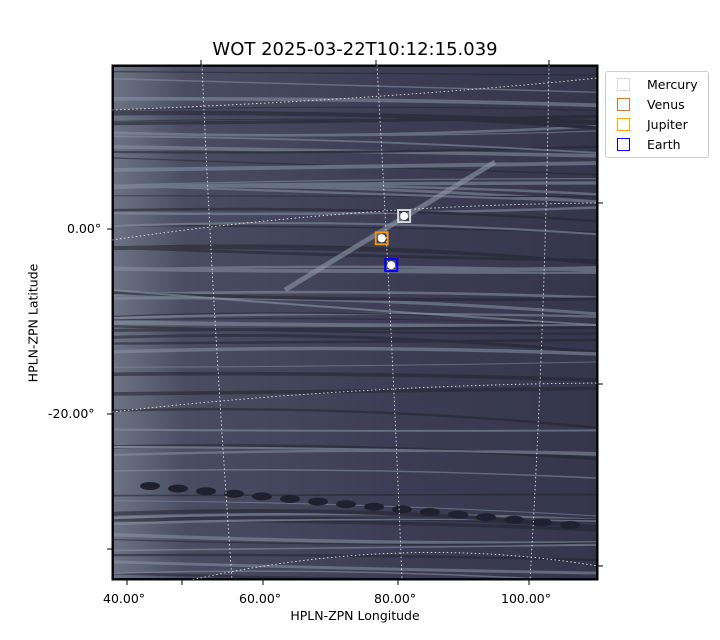 The image size is (720, 640). I want to click on y-axis-label: HPLN-ZPN Latitude, so click(33, 323).